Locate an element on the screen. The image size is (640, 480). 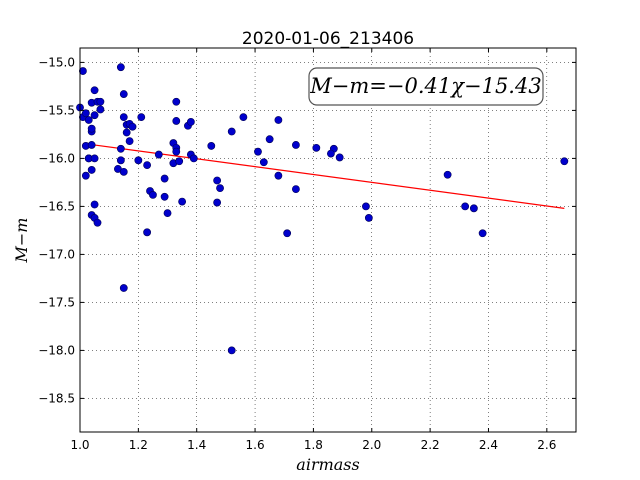
y-tick-label: −17.5 is located at coordinates (56, 302).